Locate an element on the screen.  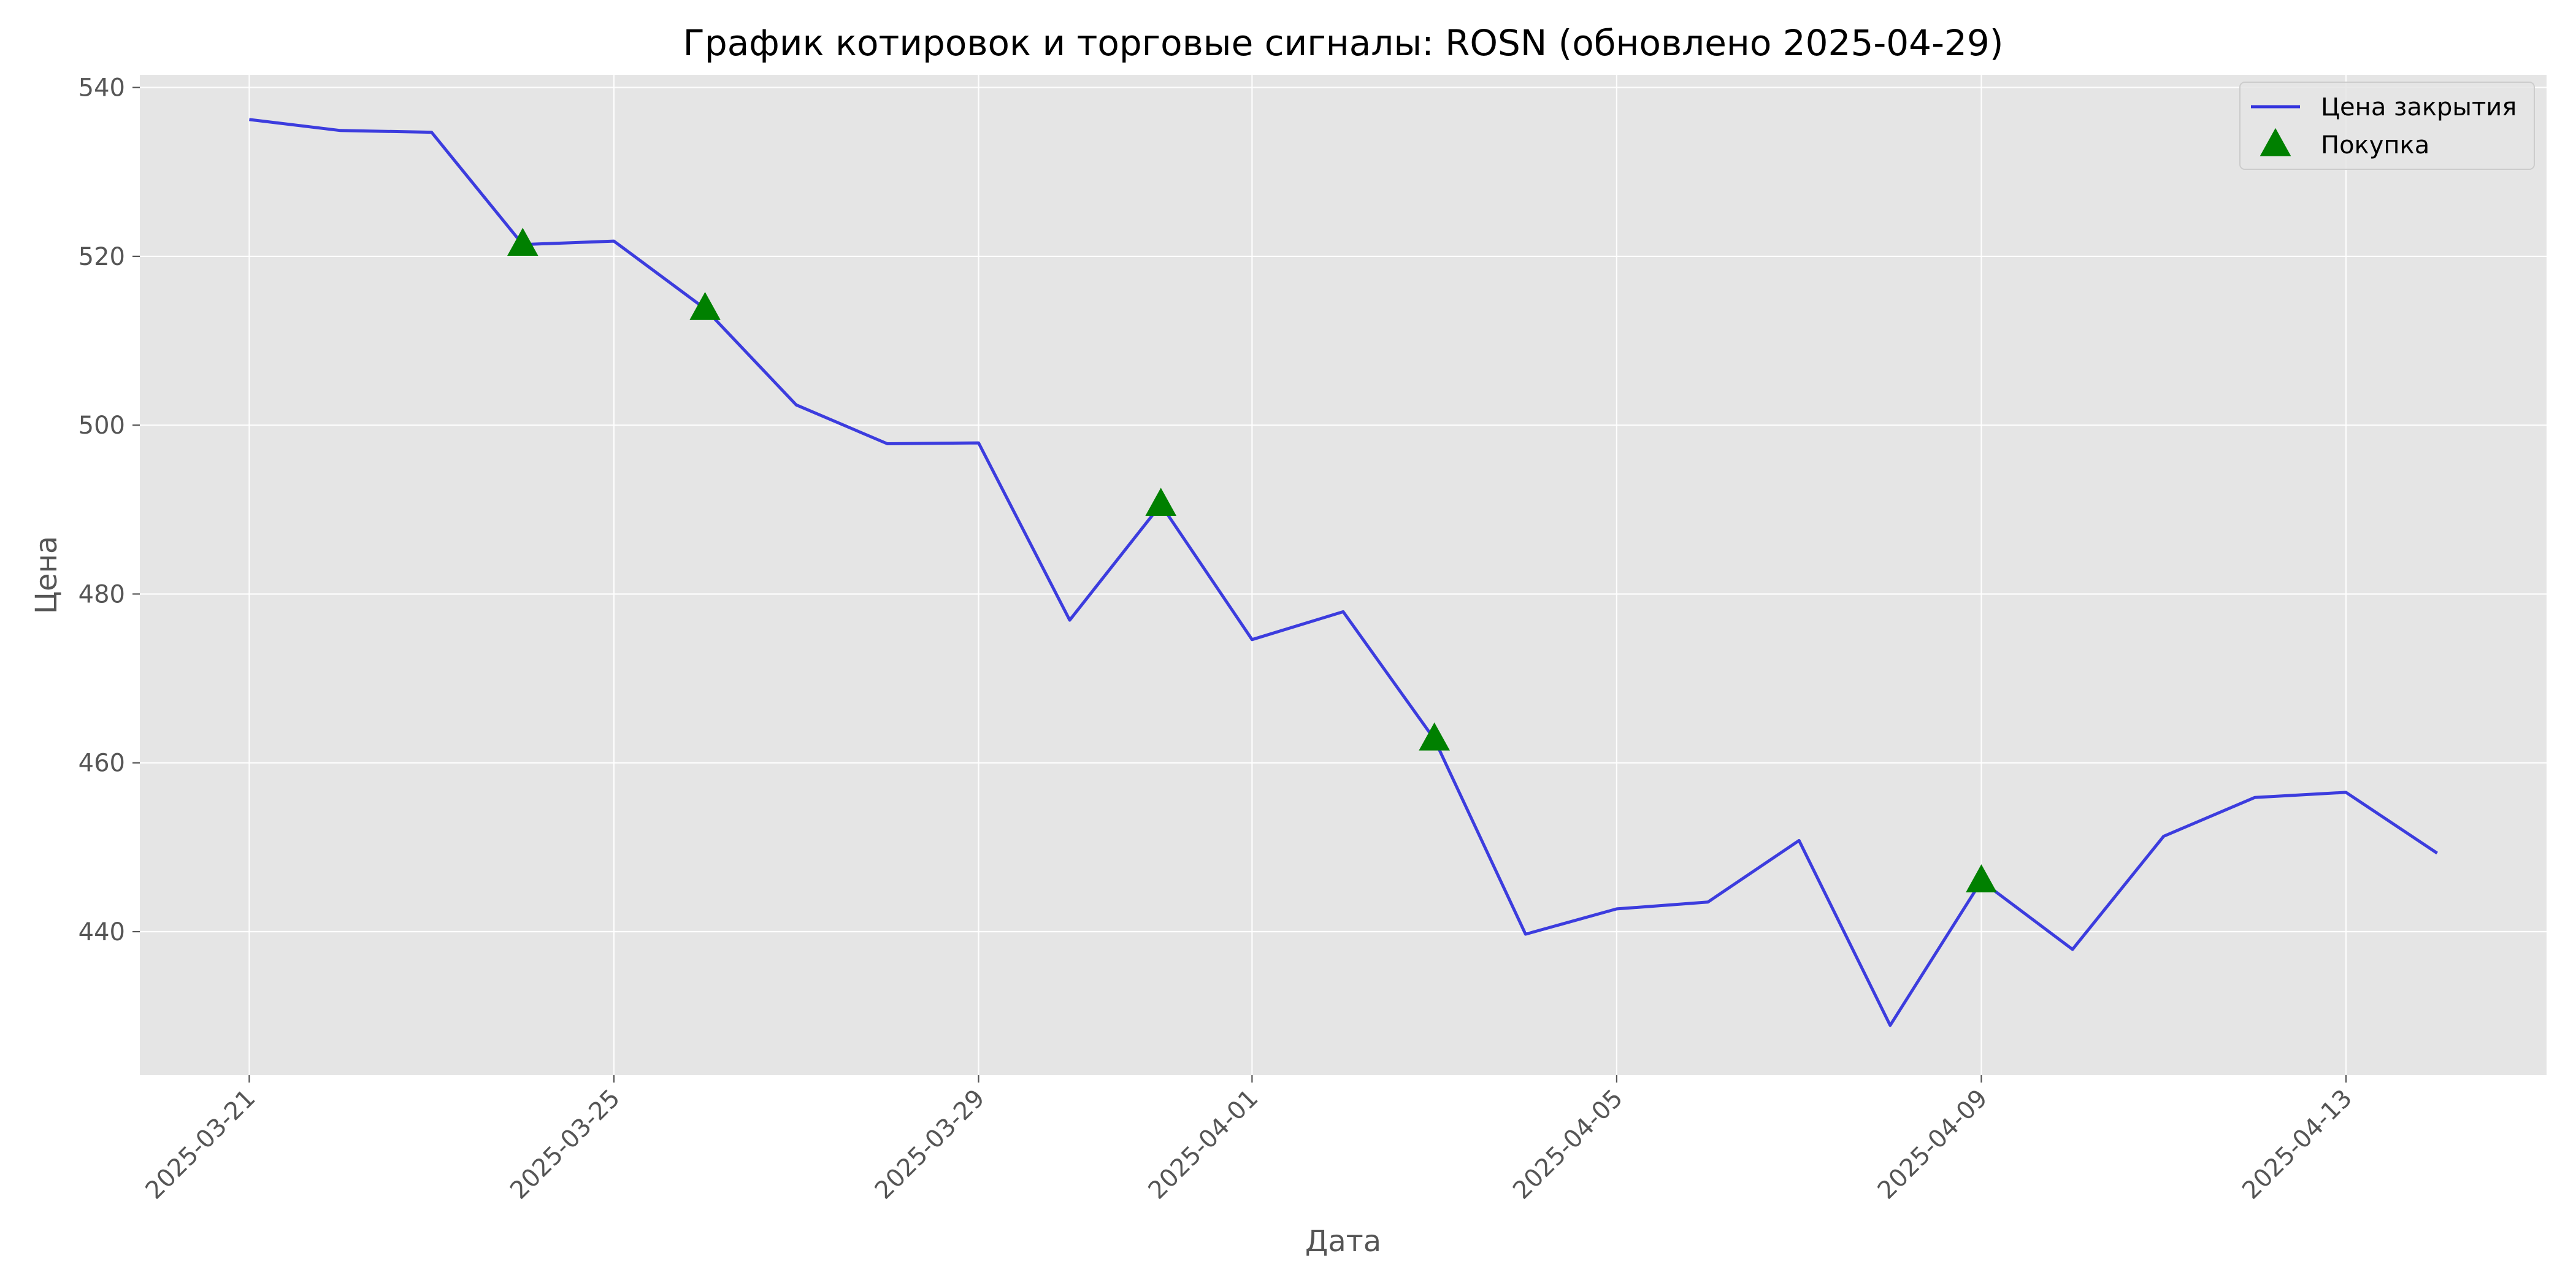
legend-box is located at coordinates (2387, 126).